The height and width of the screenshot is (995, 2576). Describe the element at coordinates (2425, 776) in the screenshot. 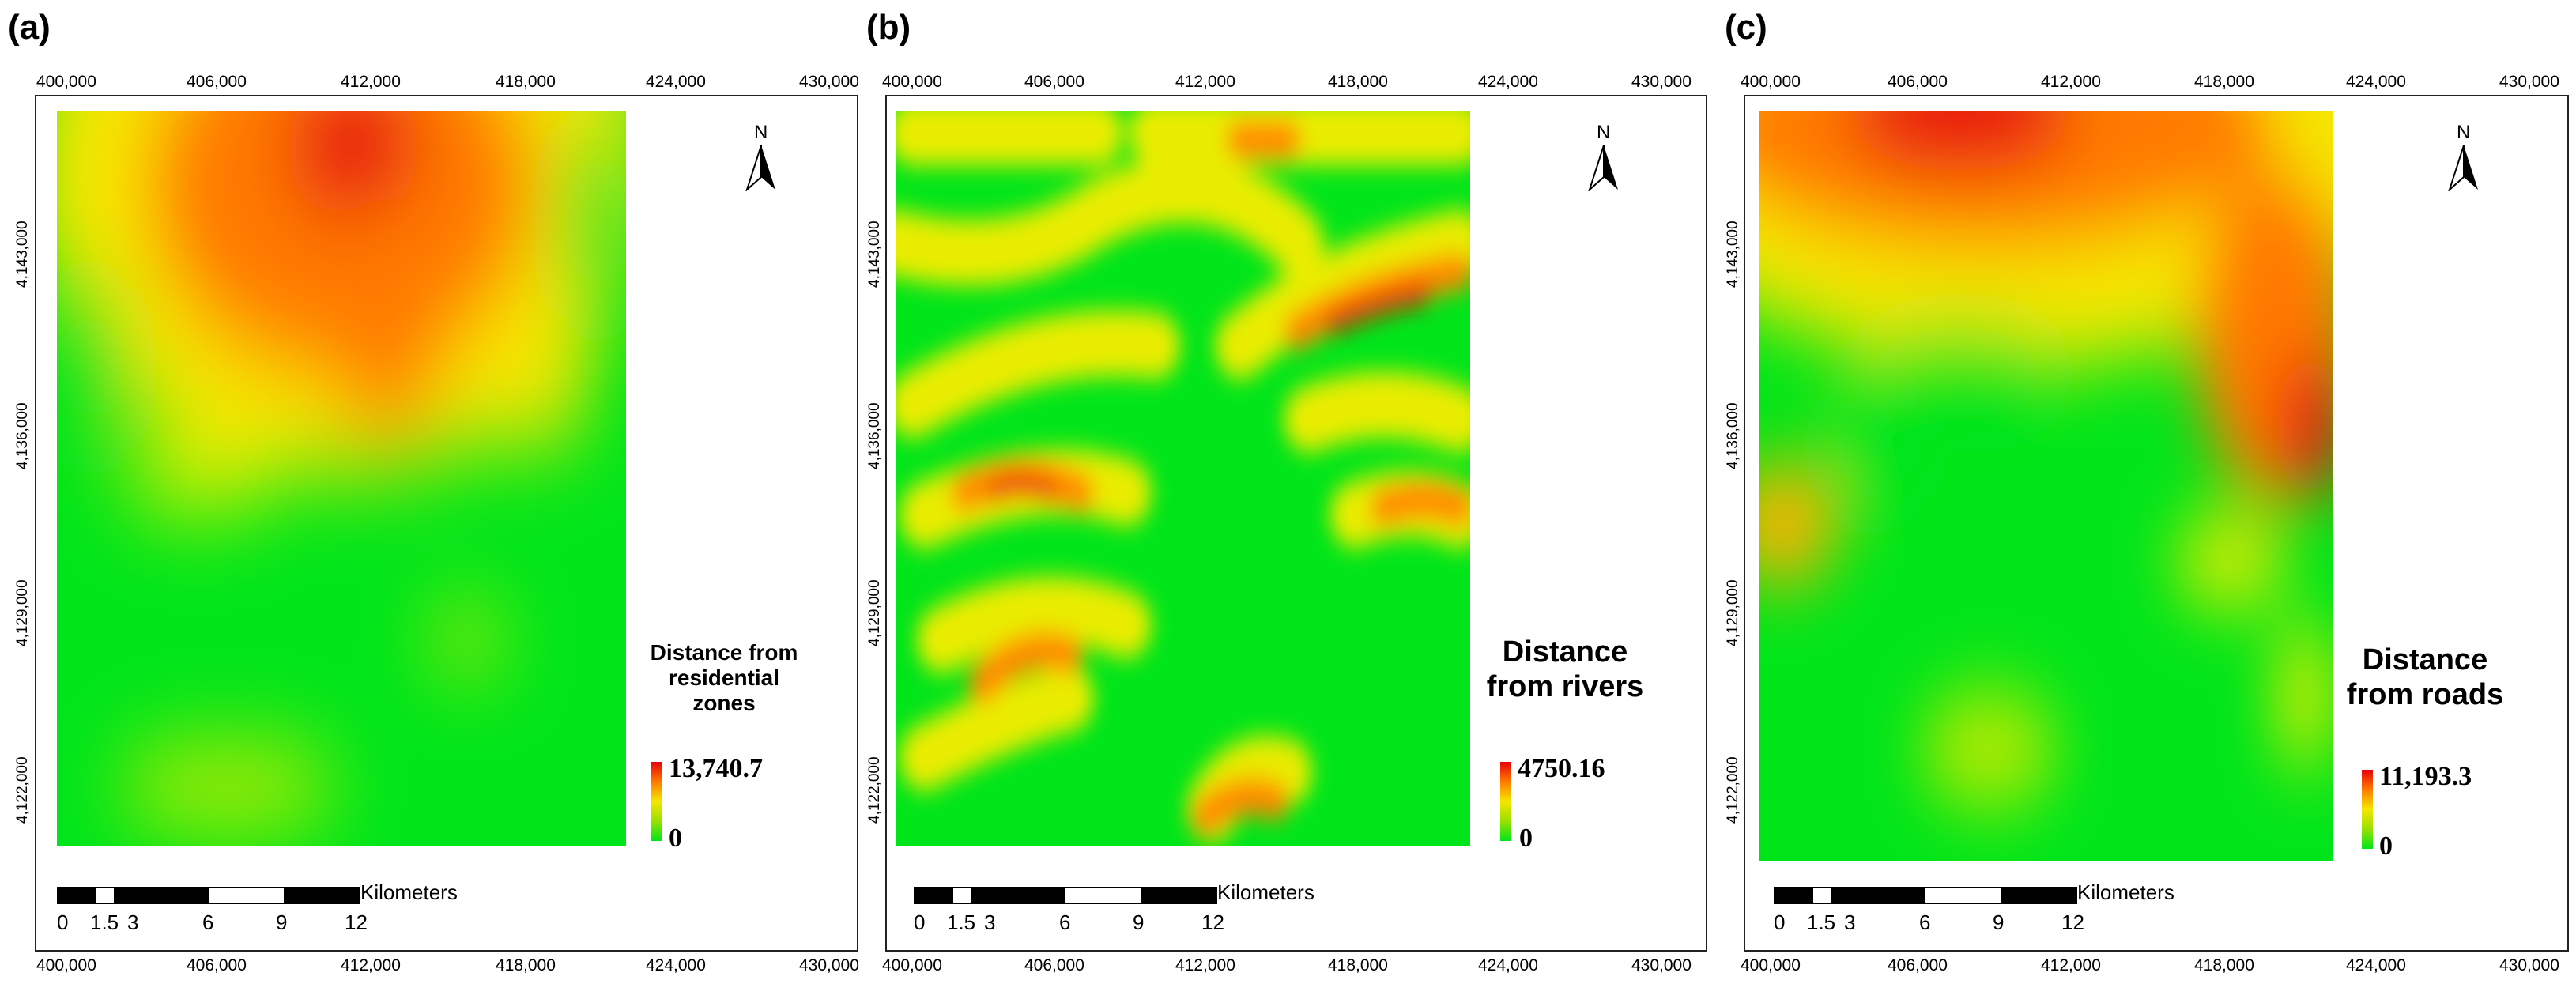

I see `legend-max-value: 11,193.3` at that location.